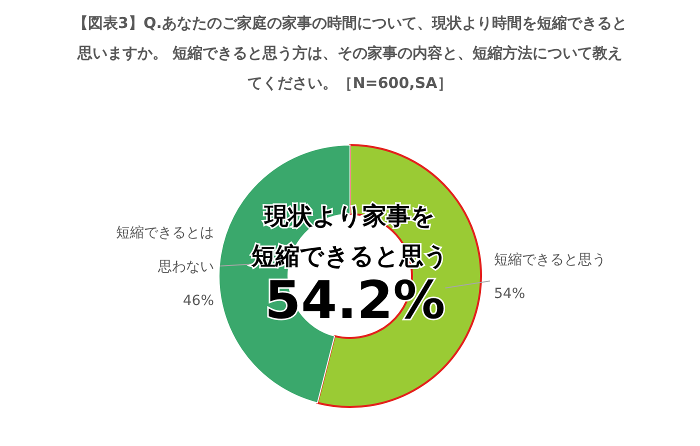 The image size is (700, 446). Describe the element at coordinates (350, 53) in the screenshot. I see `chart-title: 【図表3】Q.あなたのご家庭の家事の時間について、現状より時間を短縮できると思いますか。 短縮できると思う方は、その家事の内容と、短縮方法について教えてください。［N=600,SA］` at that location.